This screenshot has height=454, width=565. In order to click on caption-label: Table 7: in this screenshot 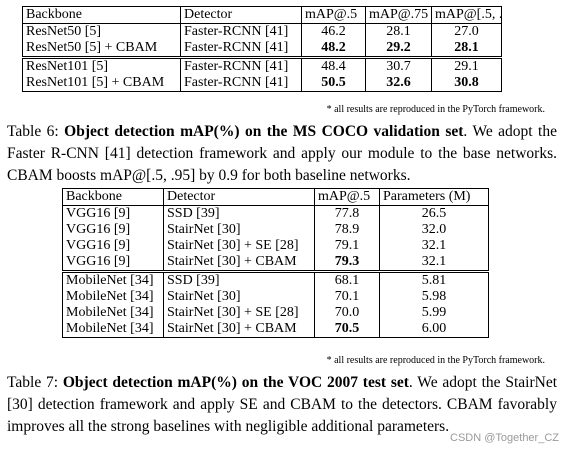, I will do `click(33, 382)`.